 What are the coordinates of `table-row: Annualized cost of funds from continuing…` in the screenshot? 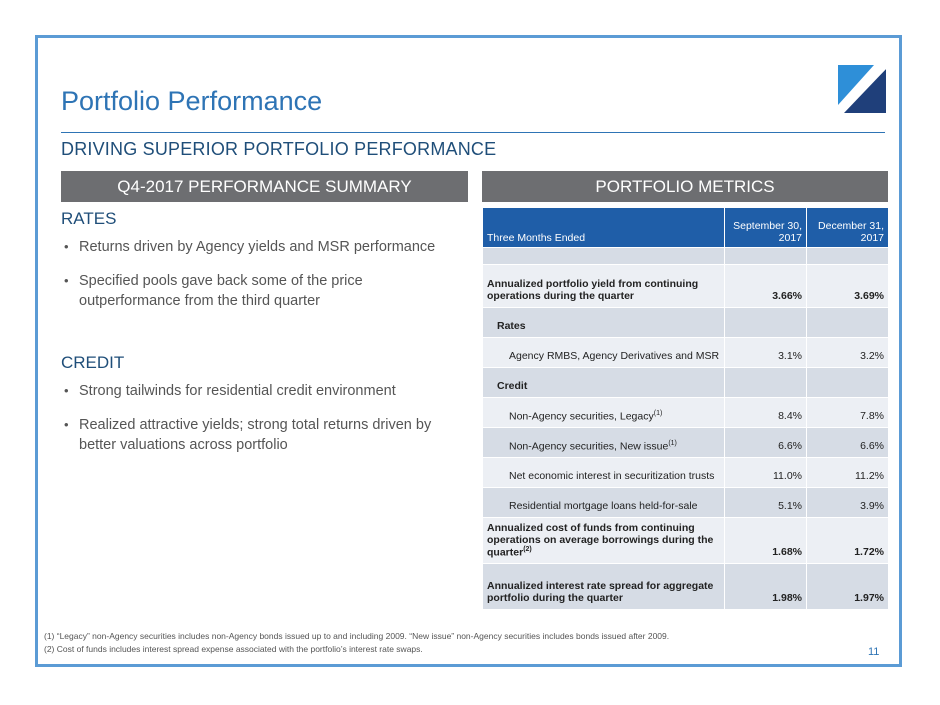 It's located at (685, 540).